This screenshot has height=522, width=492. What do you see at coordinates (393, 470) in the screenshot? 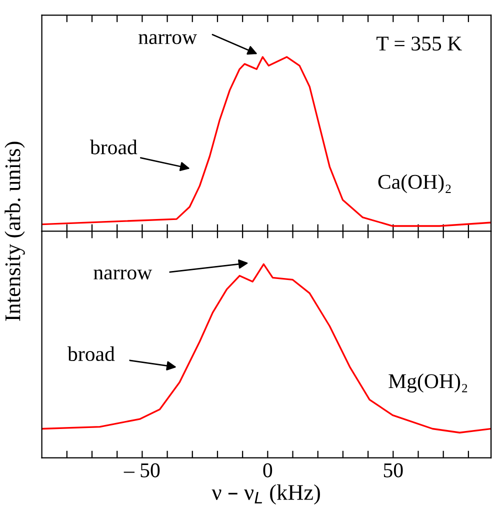
I see `x-tick-label: 50` at bounding box center [393, 470].